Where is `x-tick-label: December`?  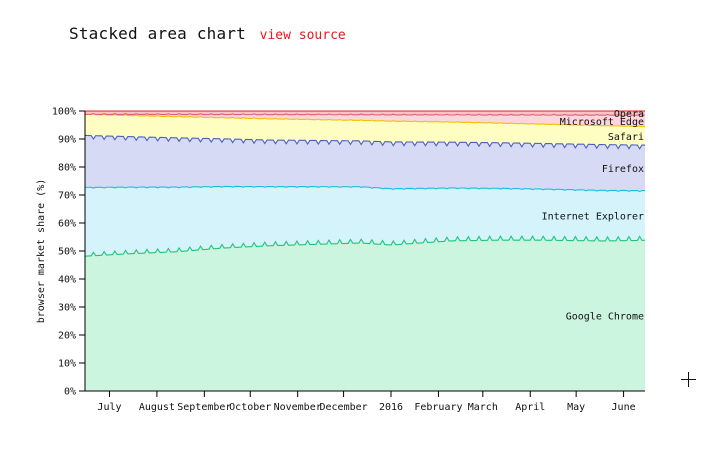 x-tick-label: December is located at coordinates (343, 407).